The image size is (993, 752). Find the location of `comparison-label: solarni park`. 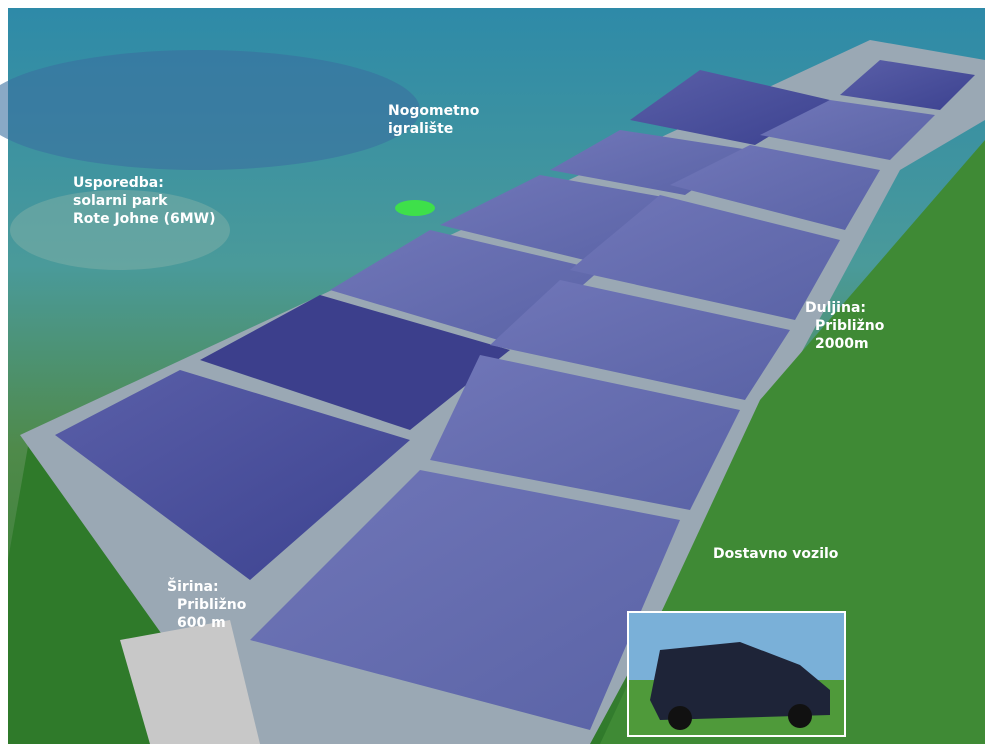

comparison-label: solarni park is located at coordinates (120, 201).